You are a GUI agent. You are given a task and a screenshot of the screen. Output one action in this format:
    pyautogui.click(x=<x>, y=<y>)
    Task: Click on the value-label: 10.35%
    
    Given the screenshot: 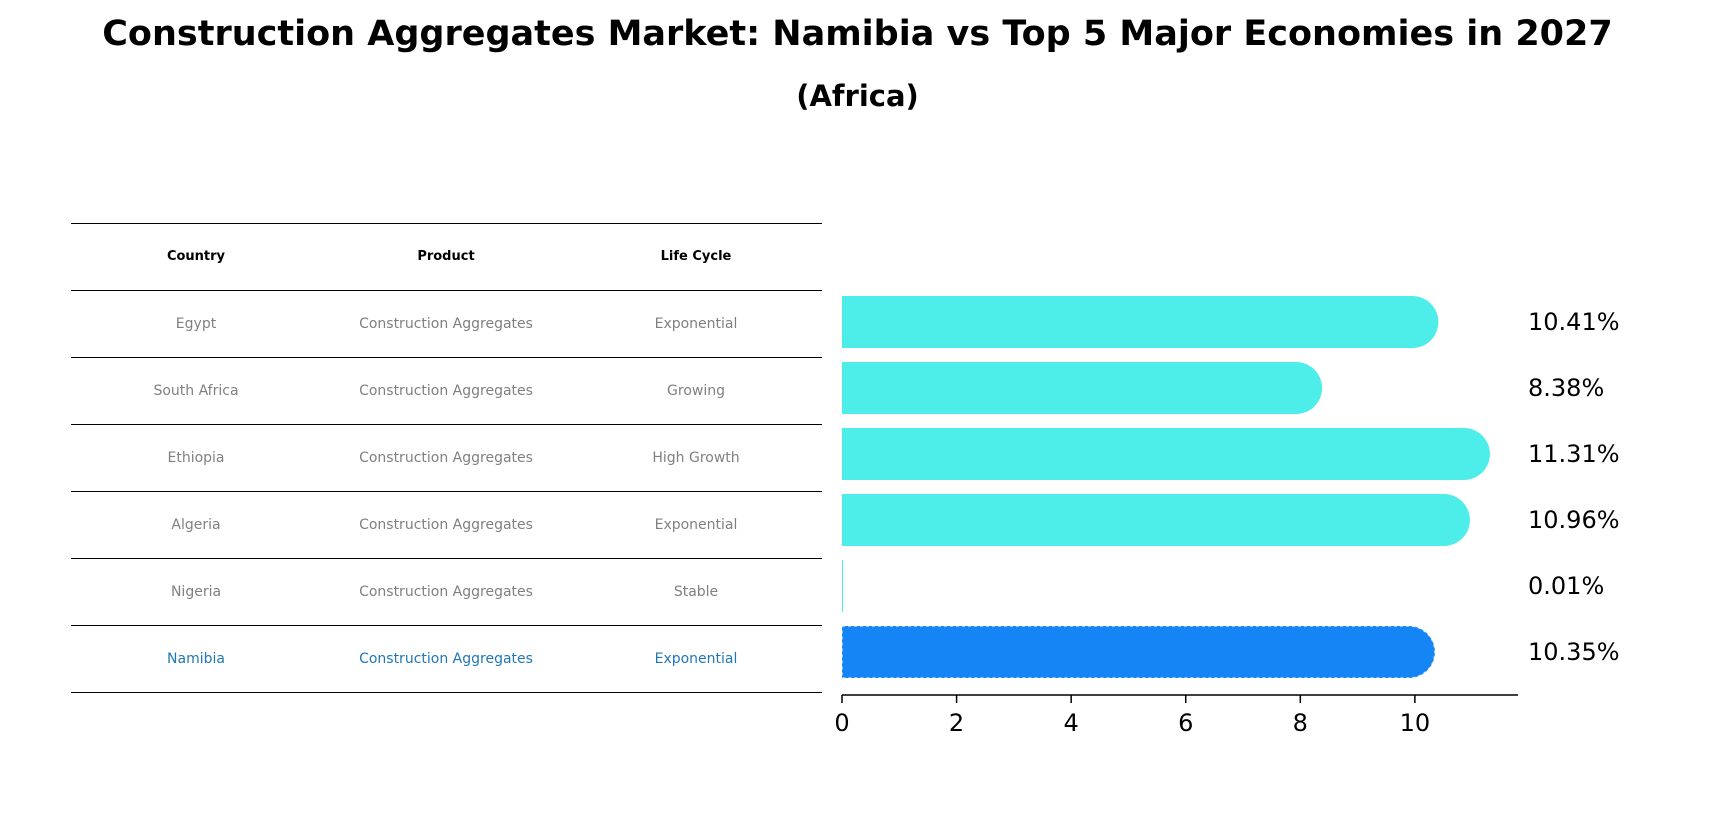 What is the action you would take?
    pyautogui.click(x=1574, y=652)
    